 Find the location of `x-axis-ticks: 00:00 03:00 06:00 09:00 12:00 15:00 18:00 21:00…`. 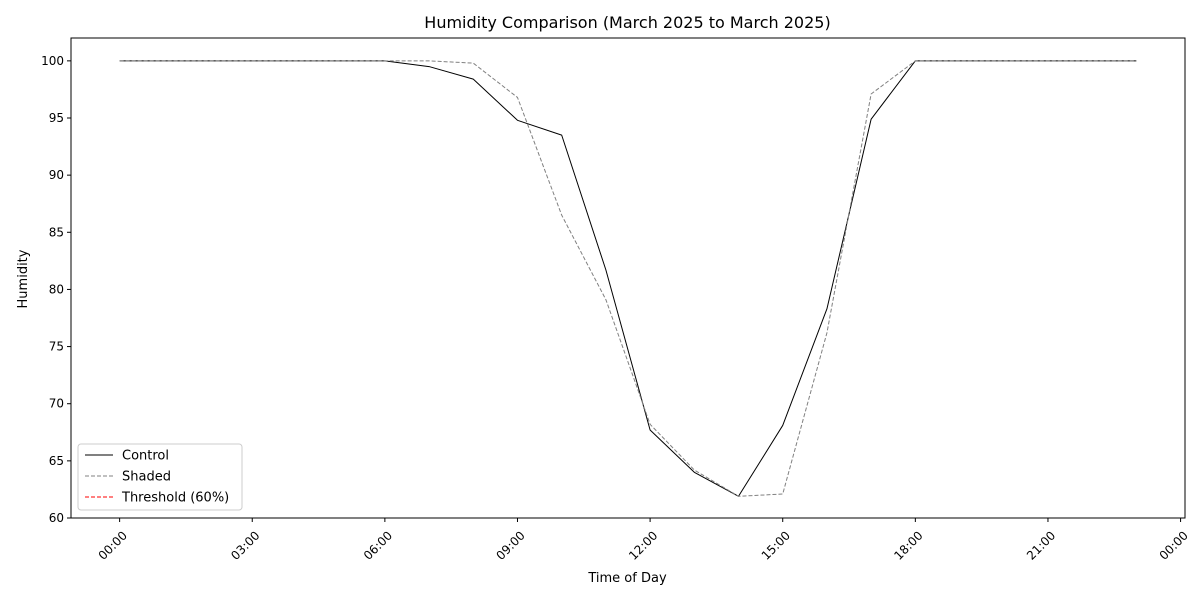

x-axis-ticks: 00:00 03:00 06:00 09:00 12:00 15:00 18:00 21:00… is located at coordinates (643, 540).